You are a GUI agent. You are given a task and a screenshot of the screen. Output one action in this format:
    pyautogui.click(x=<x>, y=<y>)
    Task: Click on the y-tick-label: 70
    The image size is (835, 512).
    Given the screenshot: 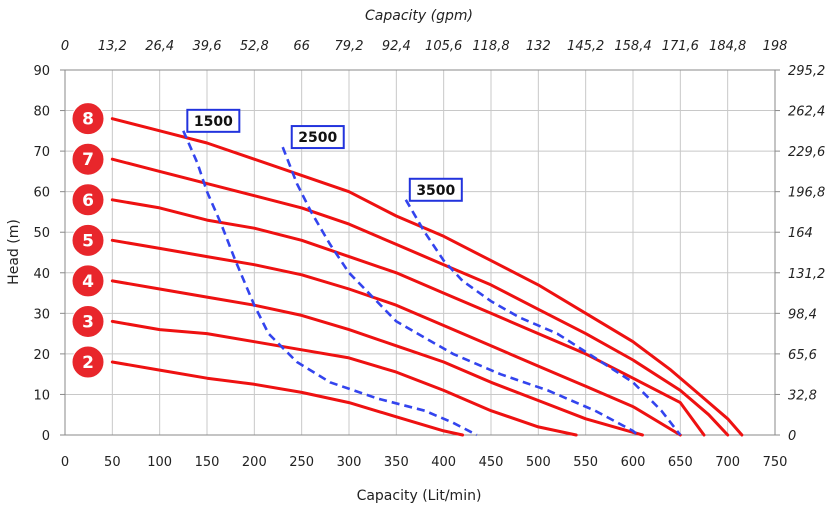 What is the action you would take?
    pyautogui.click(x=41, y=152)
    